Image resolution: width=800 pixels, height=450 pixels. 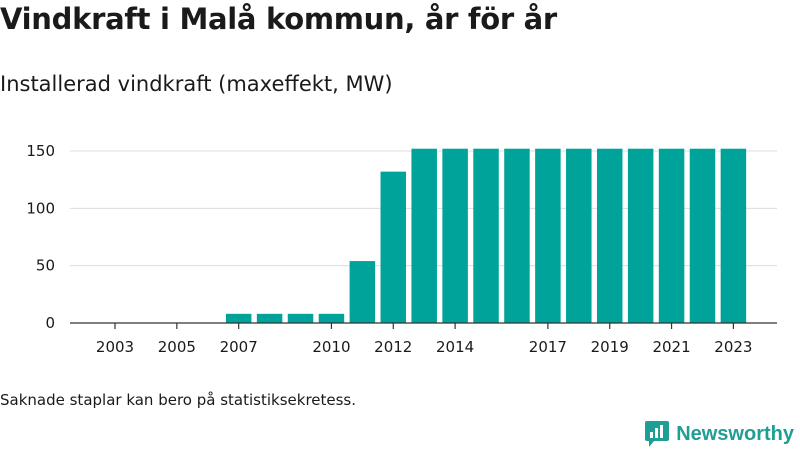 What do you see at coordinates (393, 347) in the screenshot?
I see `x-tick-label: 2012` at bounding box center [393, 347].